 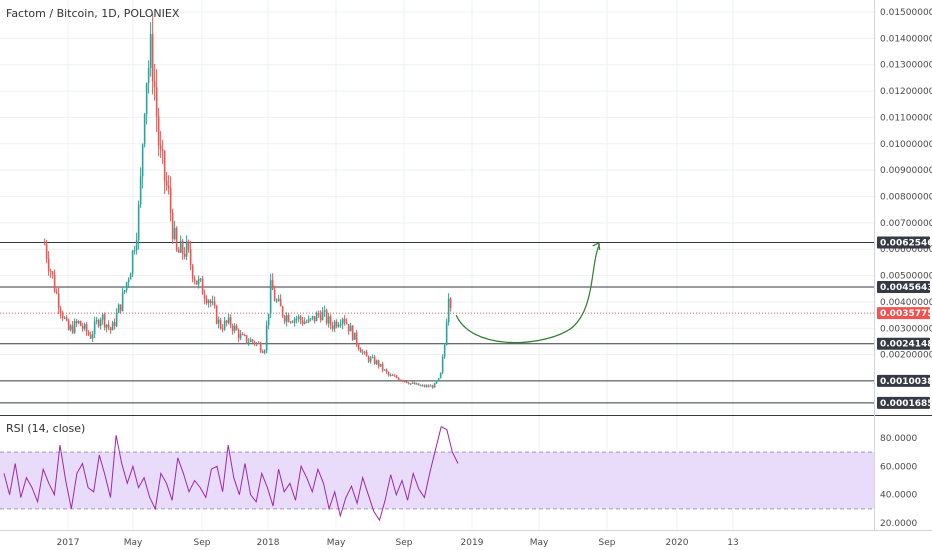 I want to click on price-tick-9: 0.01100000, so click(x=906, y=118).